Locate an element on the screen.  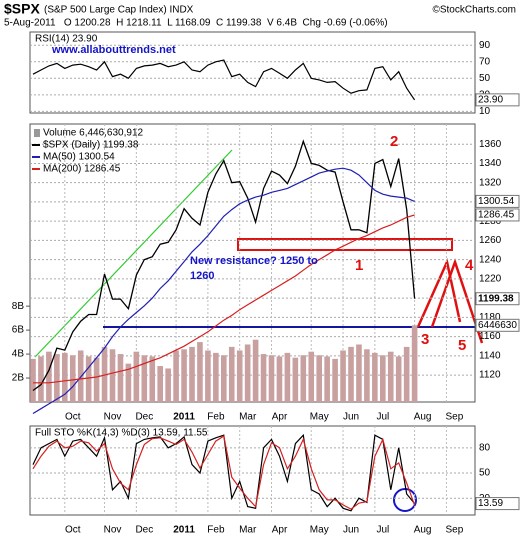
x-tick-label: May is located at coordinates (319, 417).